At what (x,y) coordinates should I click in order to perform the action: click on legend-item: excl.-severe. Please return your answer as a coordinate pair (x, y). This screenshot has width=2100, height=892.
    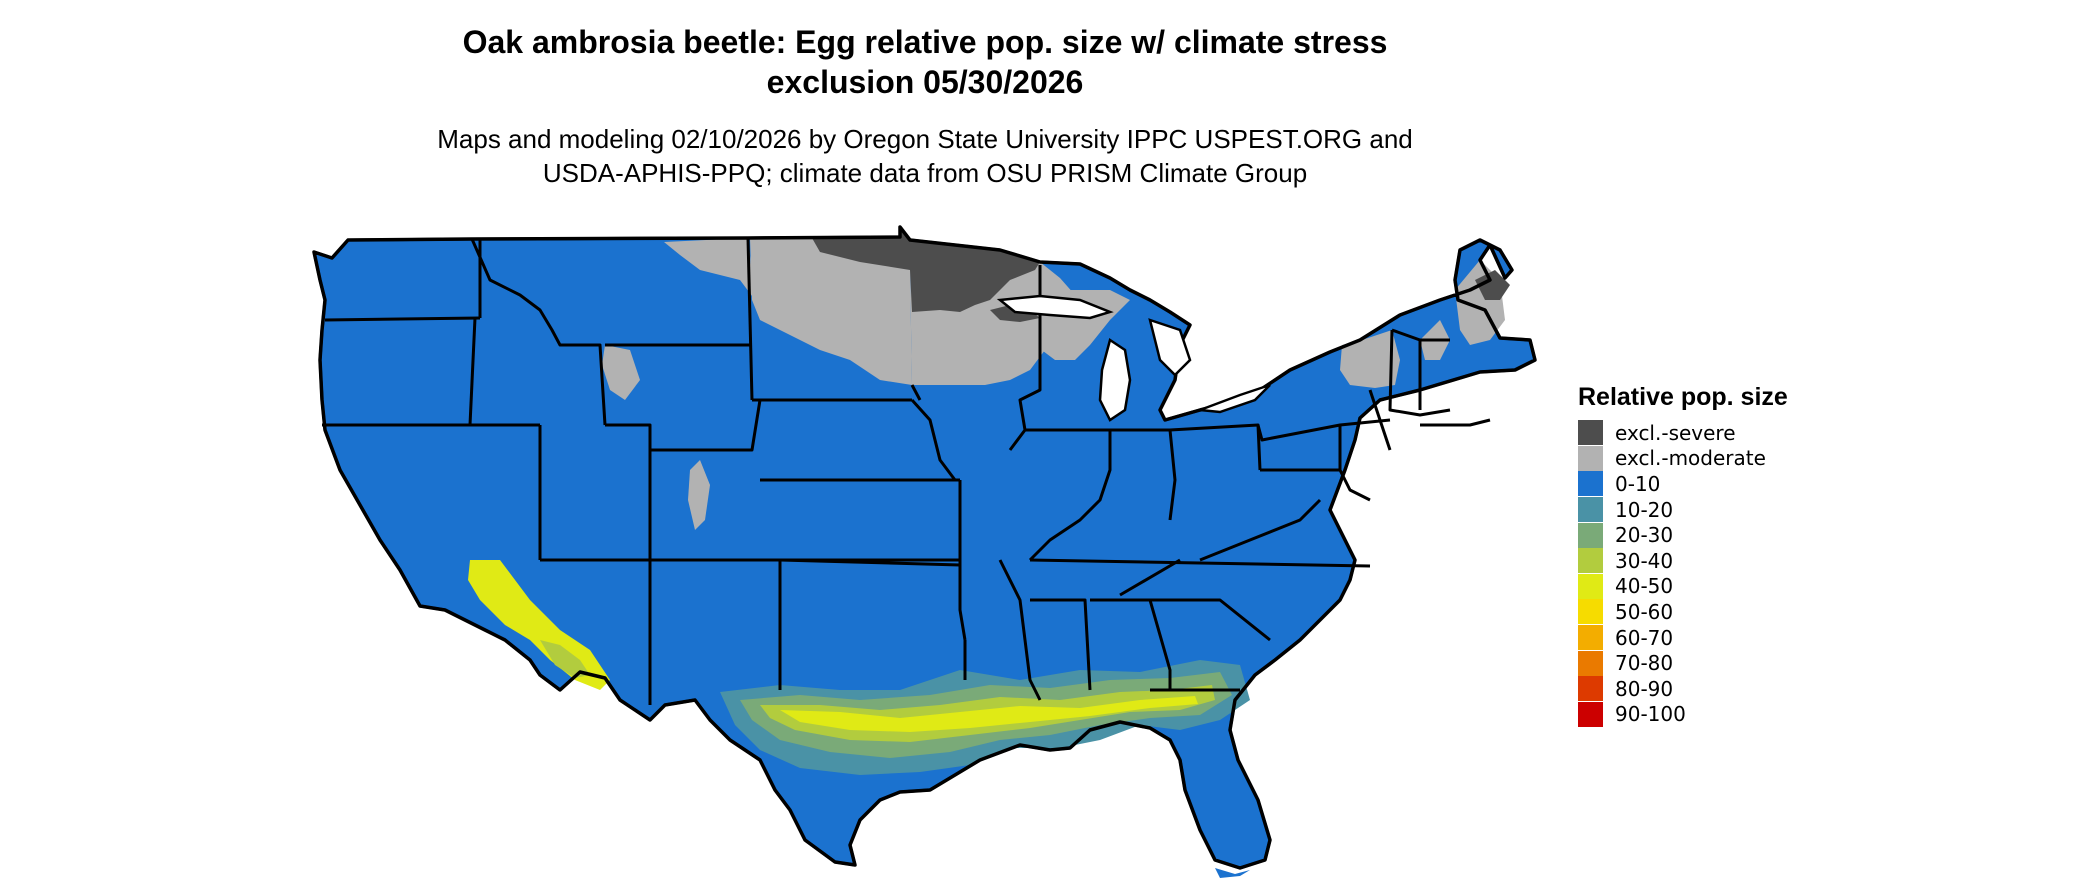
    Looking at the image, I should click on (1683, 433).